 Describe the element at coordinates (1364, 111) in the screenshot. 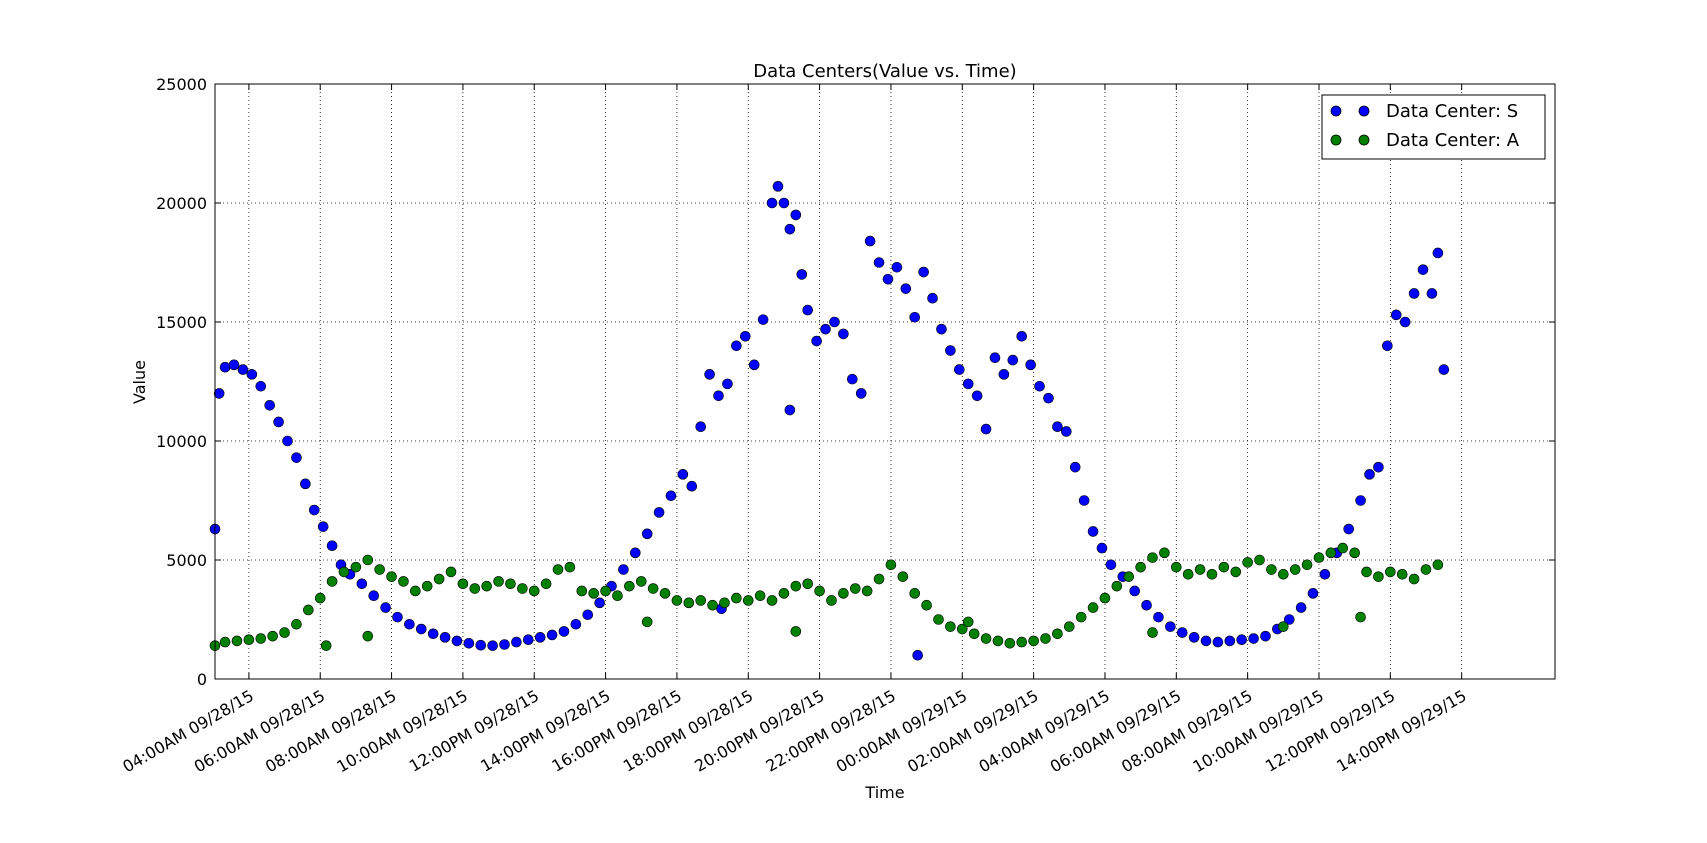

I see `legend-marker-s` at that location.